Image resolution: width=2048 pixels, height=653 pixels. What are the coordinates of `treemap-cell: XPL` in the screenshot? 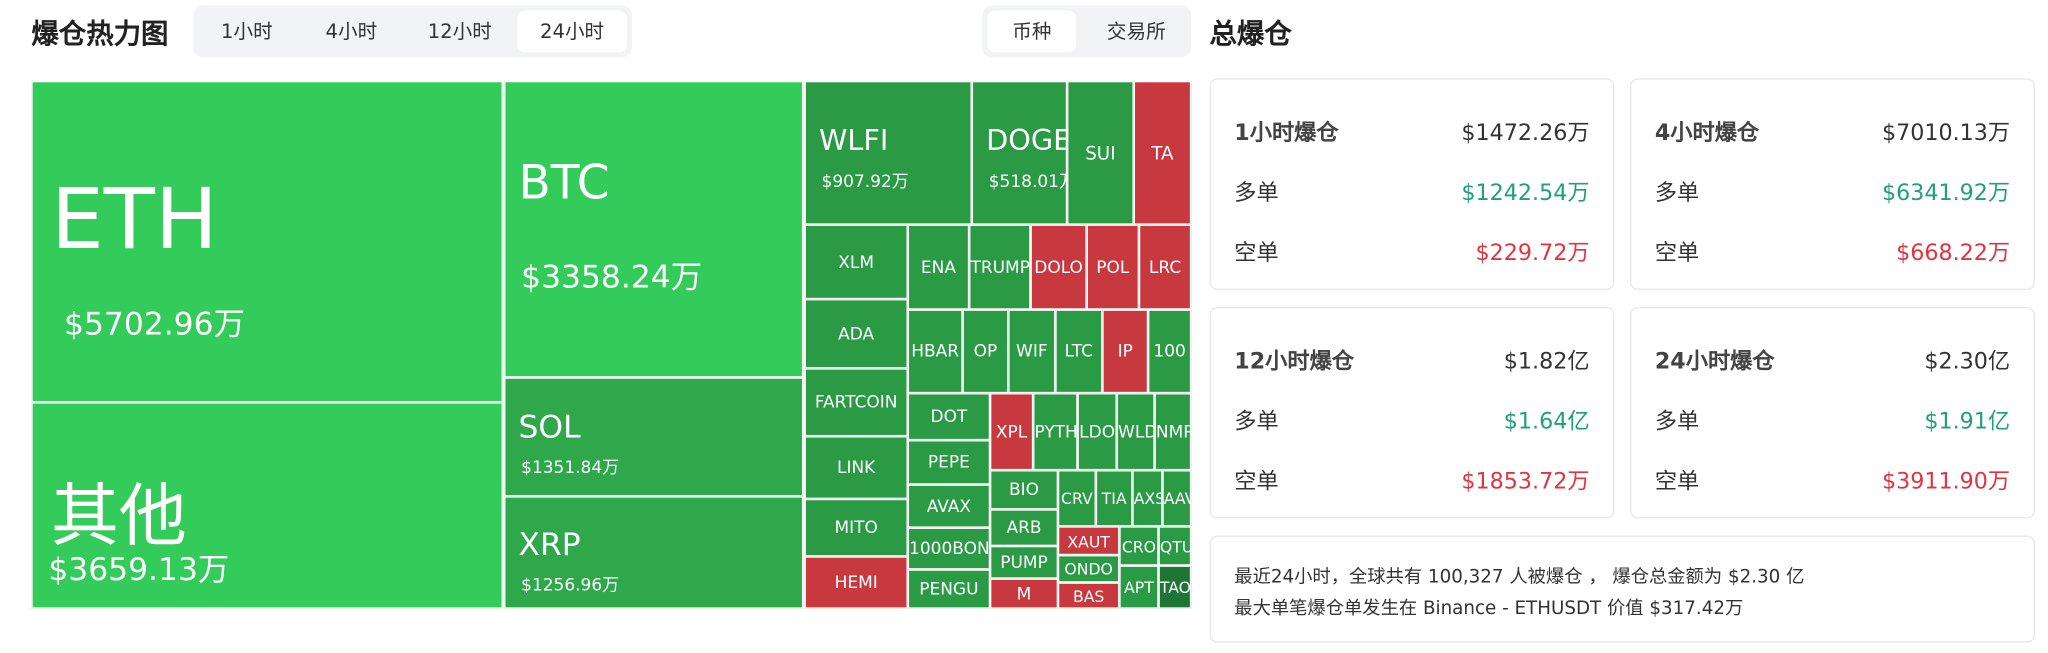 It's located at (1012, 432).